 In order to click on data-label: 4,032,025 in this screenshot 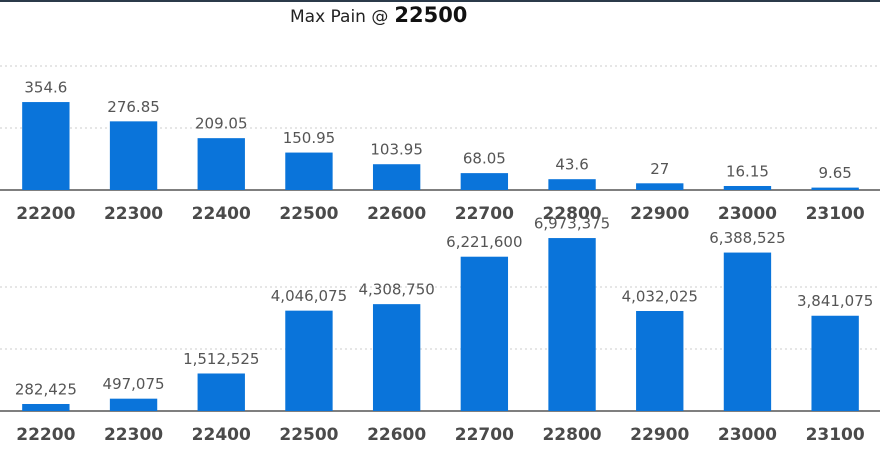, I will do `click(660, 297)`.